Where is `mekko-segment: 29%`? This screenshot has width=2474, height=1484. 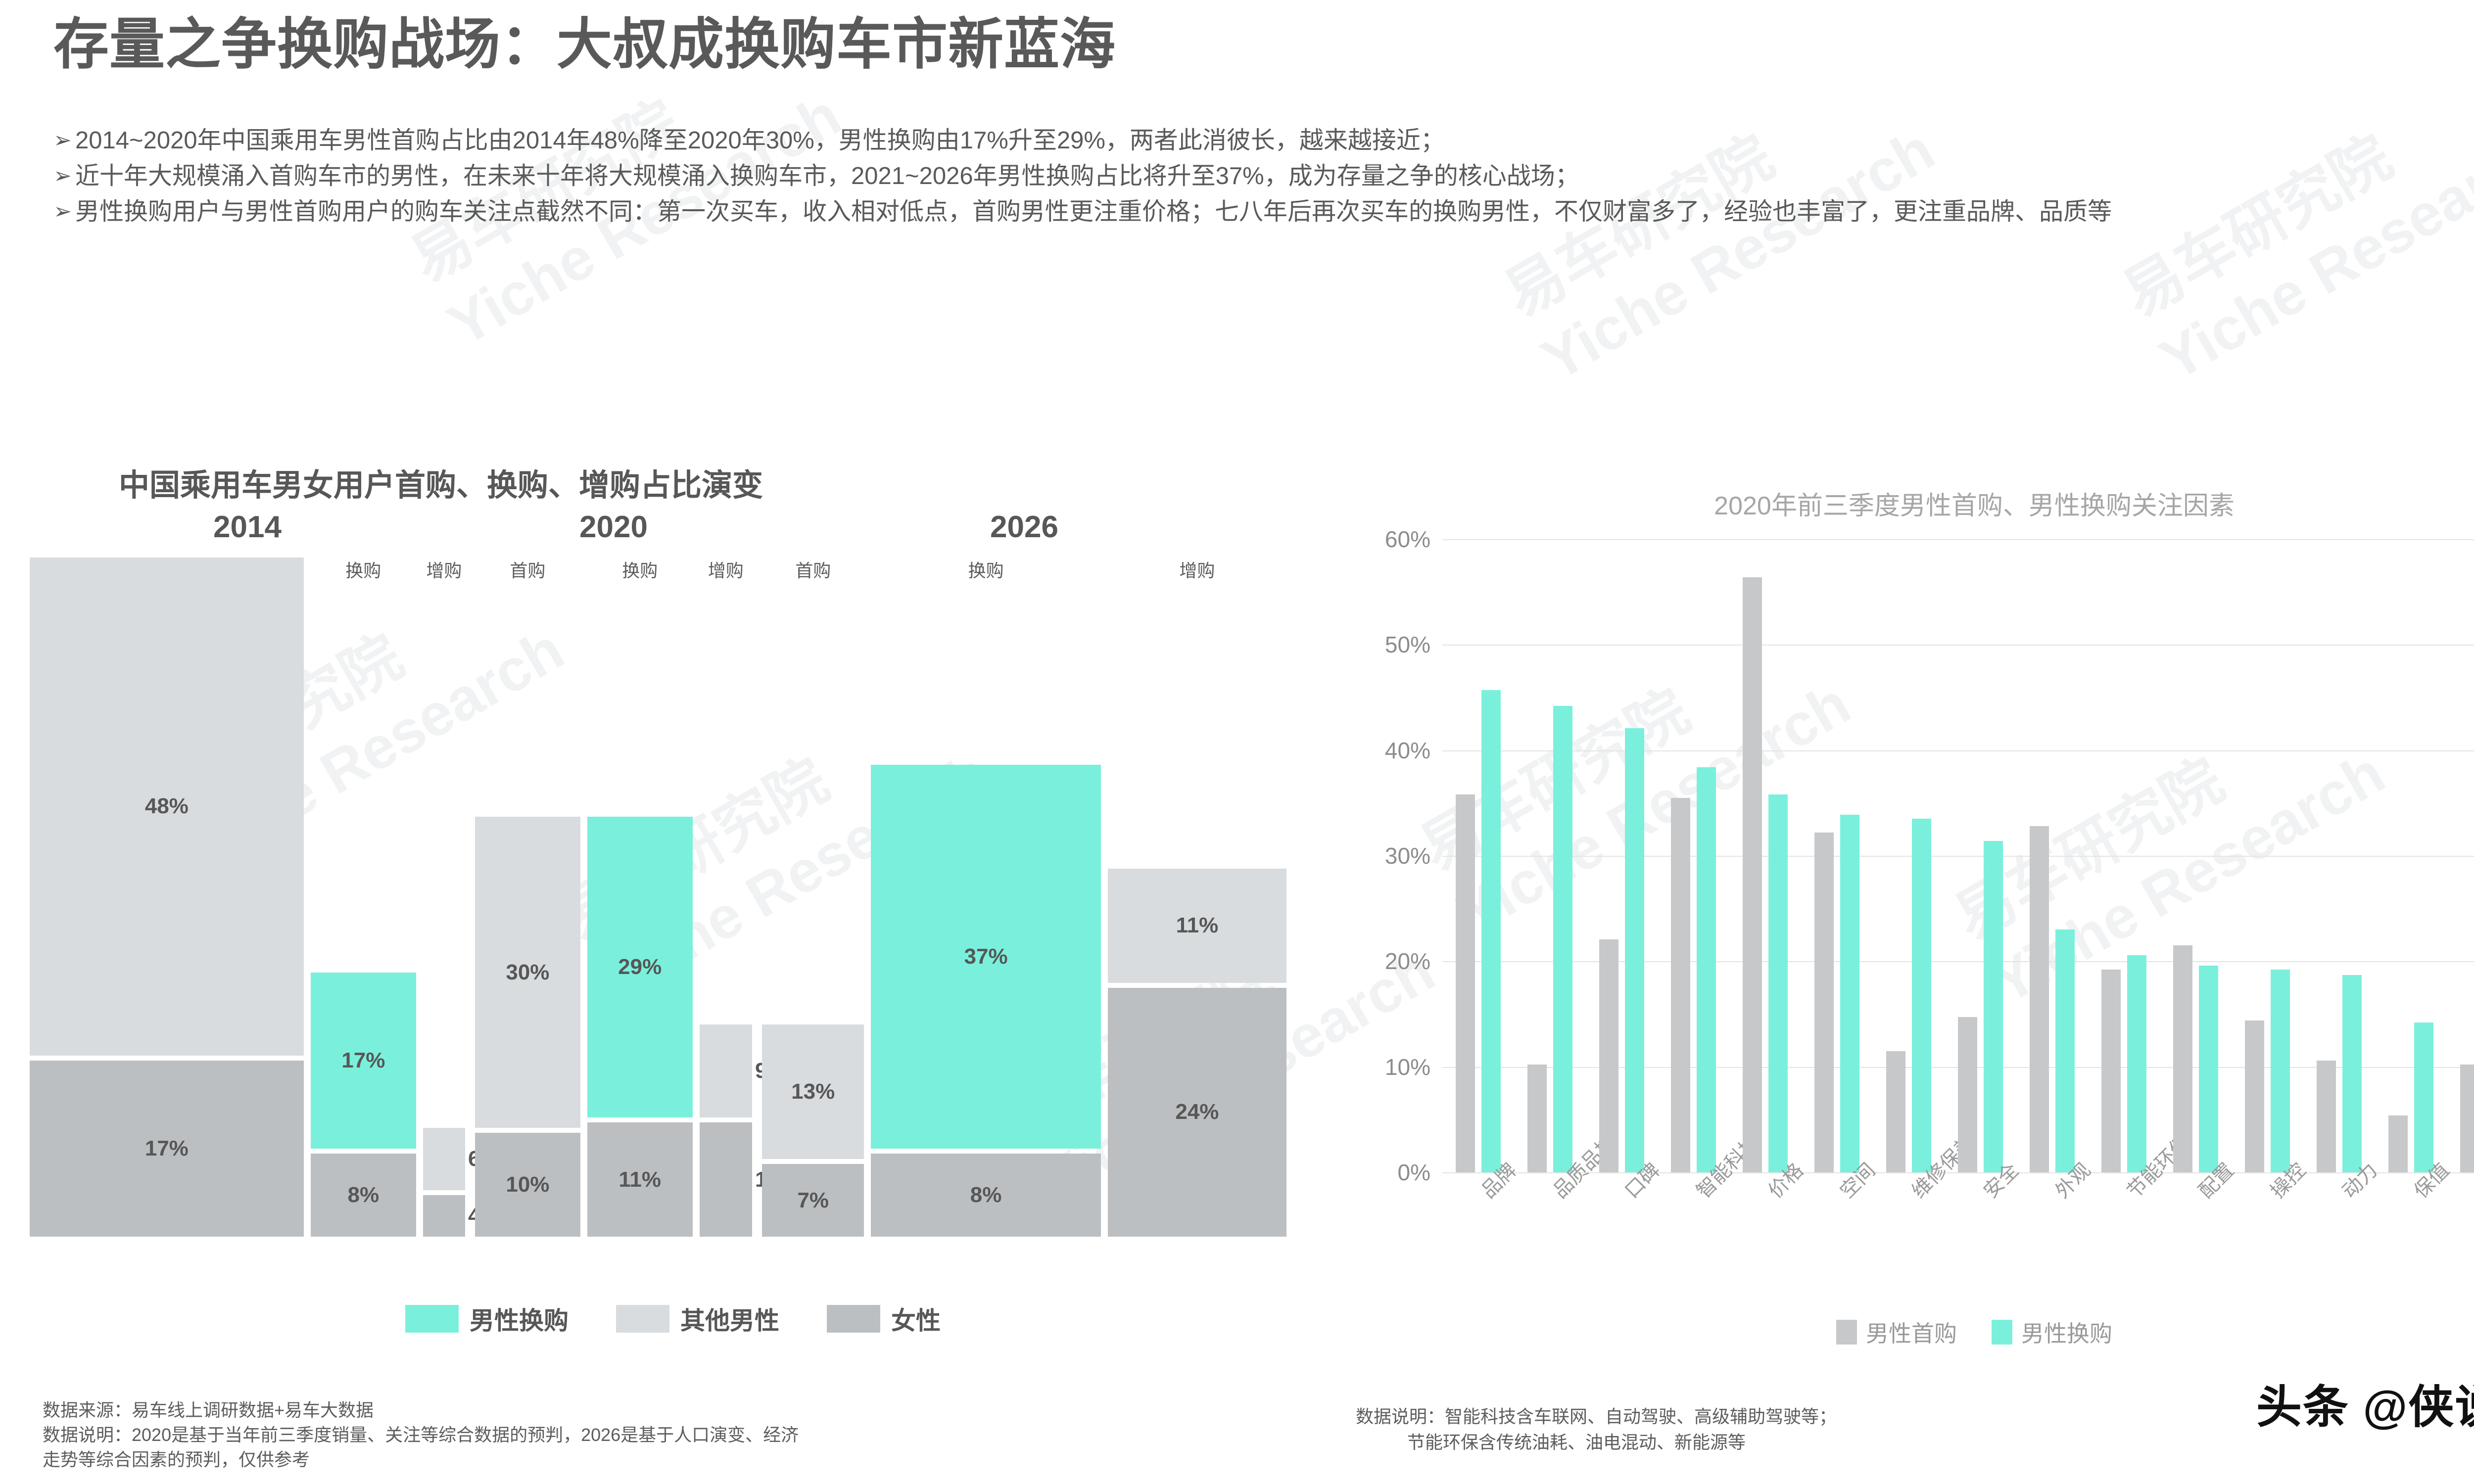
mekko-segment: 29% is located at coordinates (640, 967).